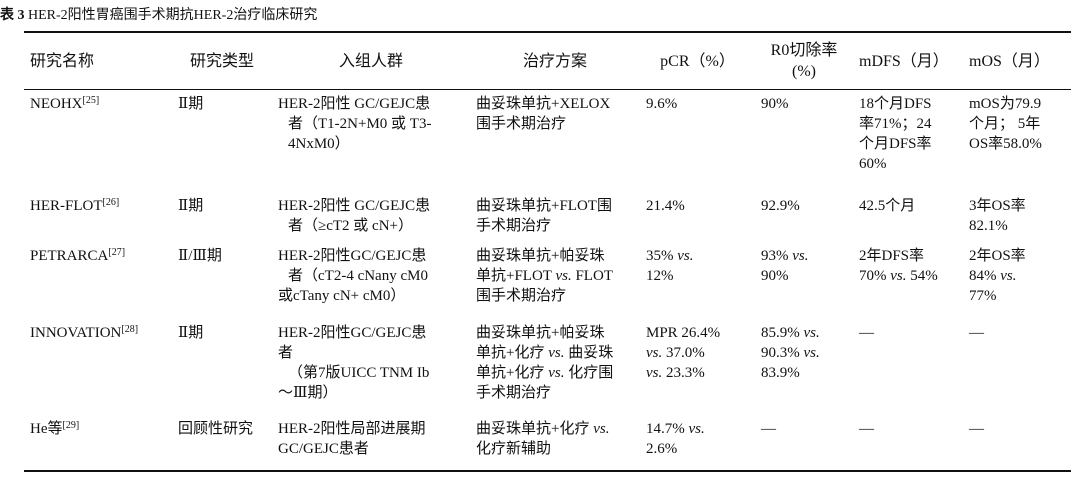  Describe the element at coordinates (117, 252) in the screenshot. I see `citation-ref: [27]` at that location.